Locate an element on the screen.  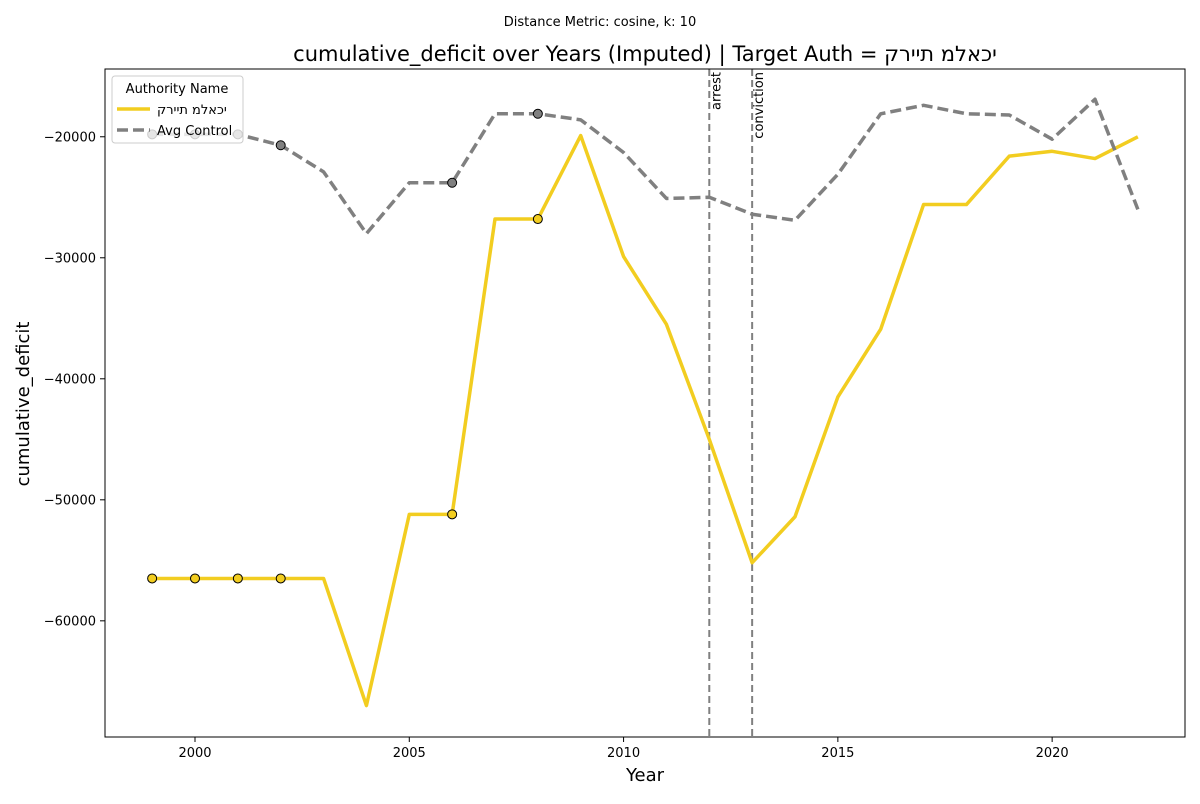
x-axis-label: Year is located at coordinates (645, 775).